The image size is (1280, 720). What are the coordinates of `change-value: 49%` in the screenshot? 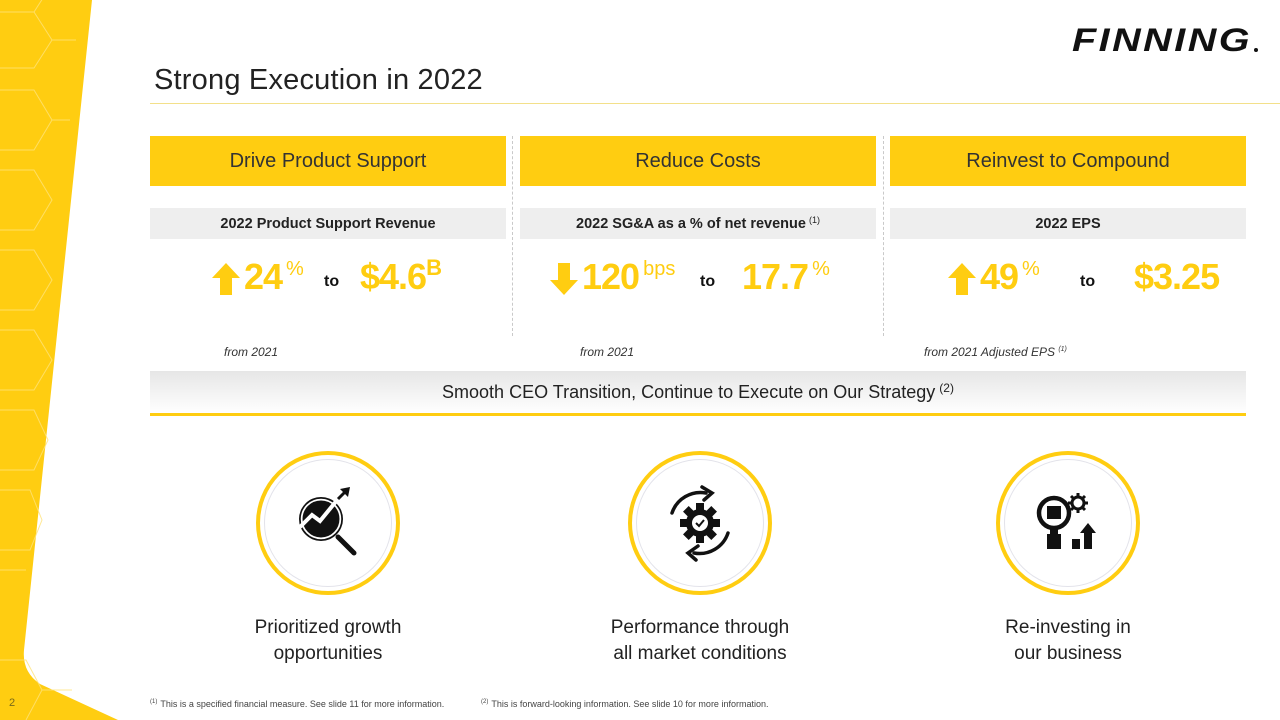 It's located at (1010, 276).